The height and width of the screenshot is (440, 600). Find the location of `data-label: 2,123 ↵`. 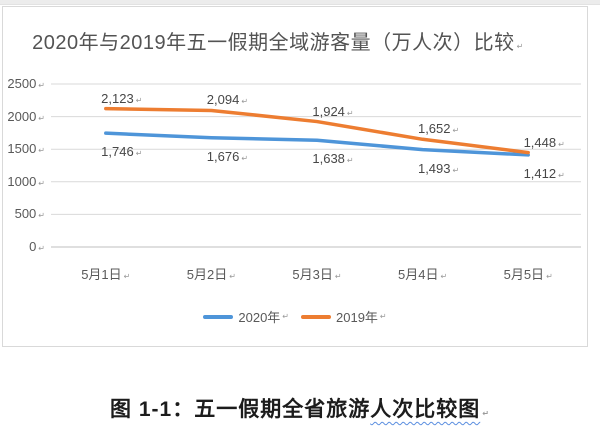

data-label: 2,123 ↵ is located at coordinates (122, 98).